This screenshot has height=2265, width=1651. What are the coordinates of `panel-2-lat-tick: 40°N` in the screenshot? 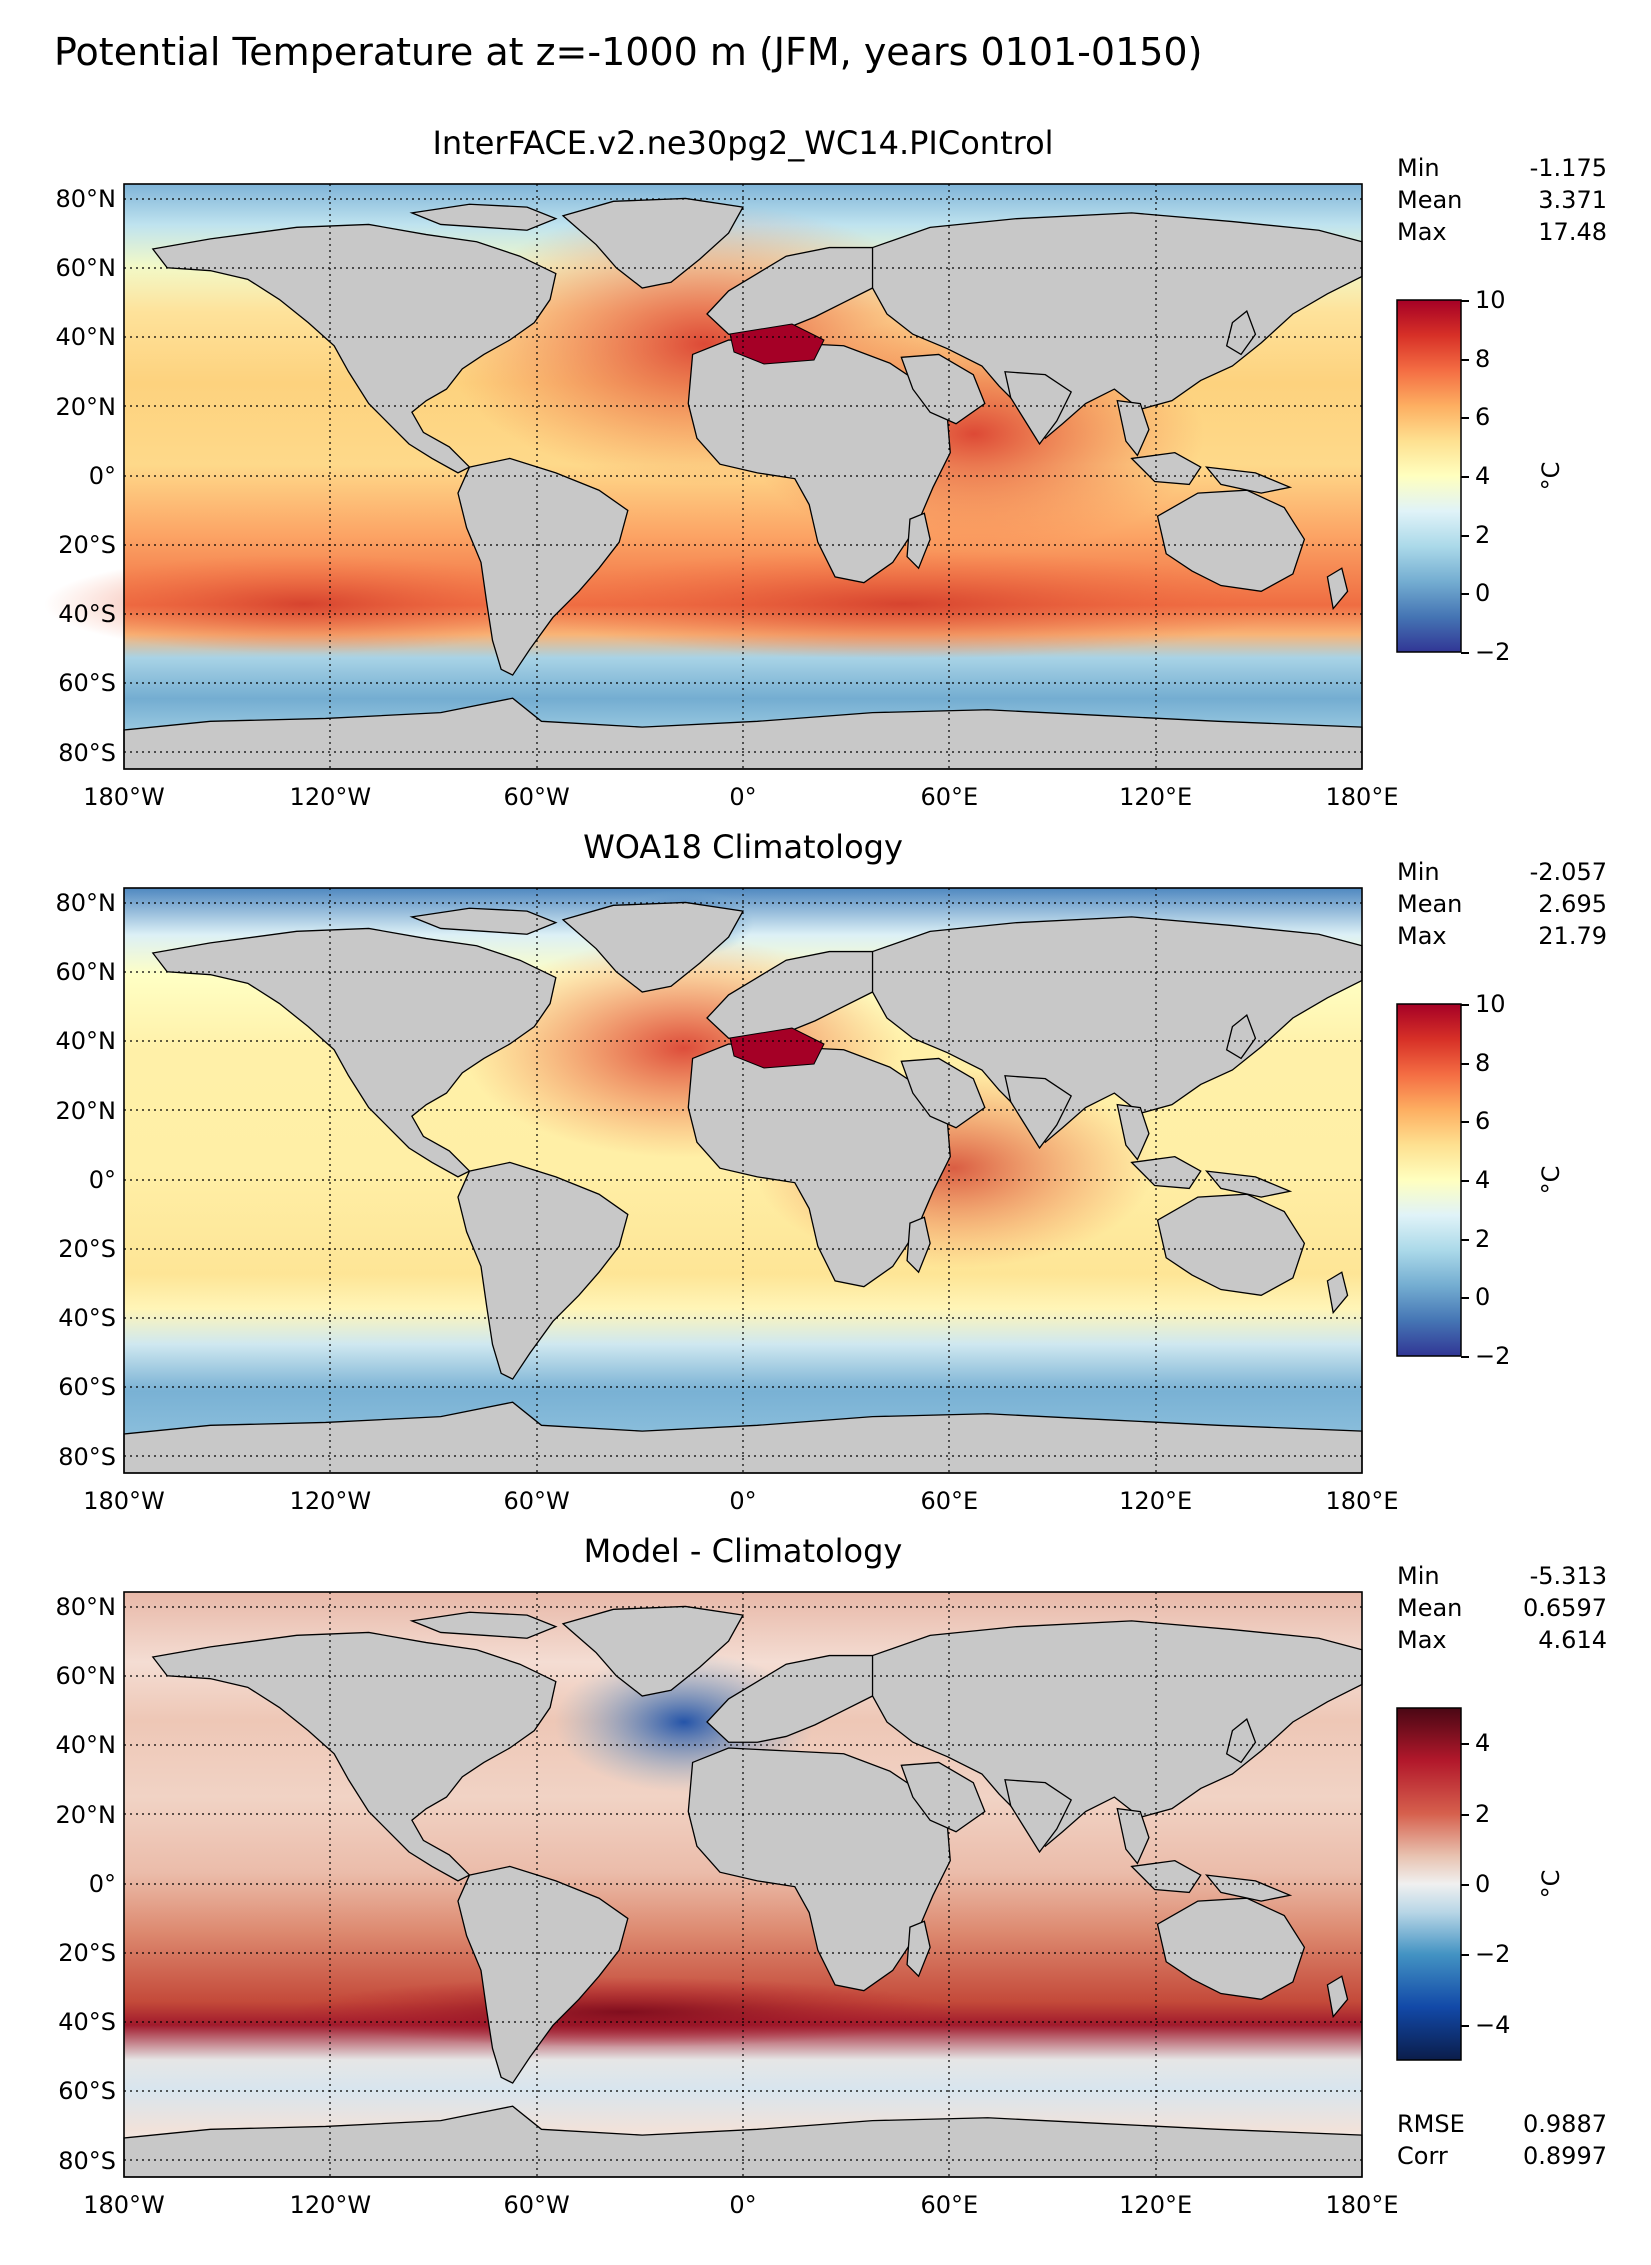 It's located at (86, 1041).